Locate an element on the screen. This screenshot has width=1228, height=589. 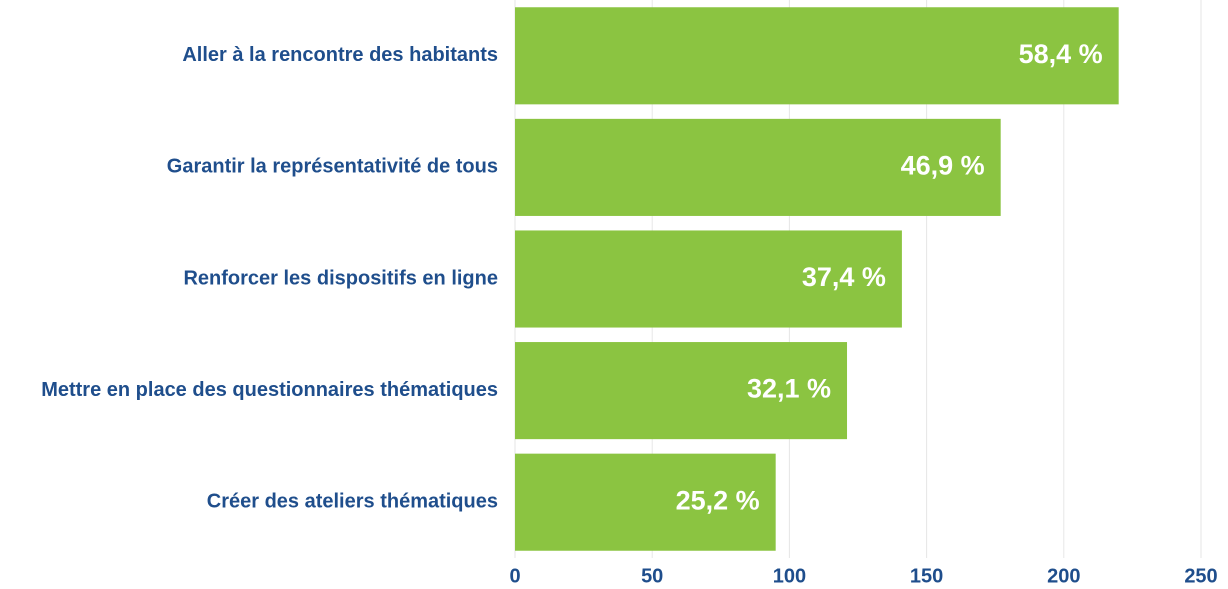
x-tick-label: 200 is located at coordinates (1063, 576).